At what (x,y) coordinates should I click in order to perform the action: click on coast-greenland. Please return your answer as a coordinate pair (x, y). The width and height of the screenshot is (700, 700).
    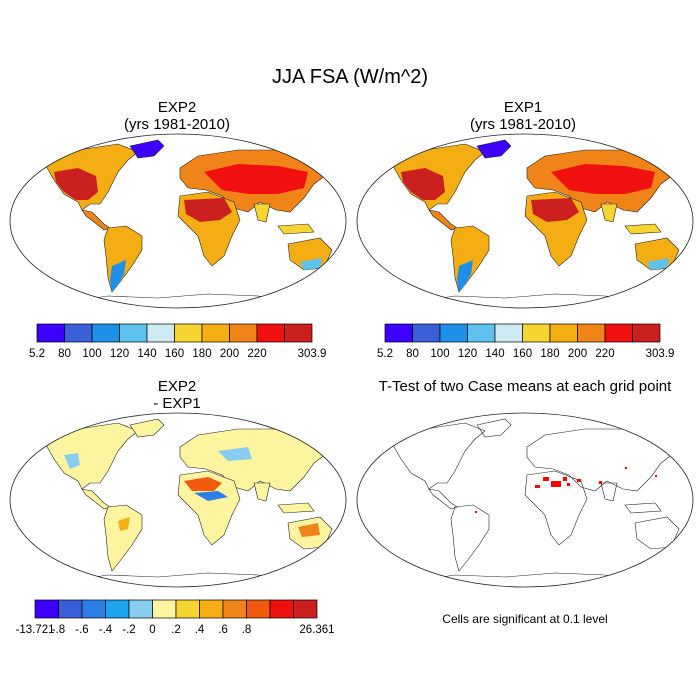
    Looking at the image, I should click on (494, 428).